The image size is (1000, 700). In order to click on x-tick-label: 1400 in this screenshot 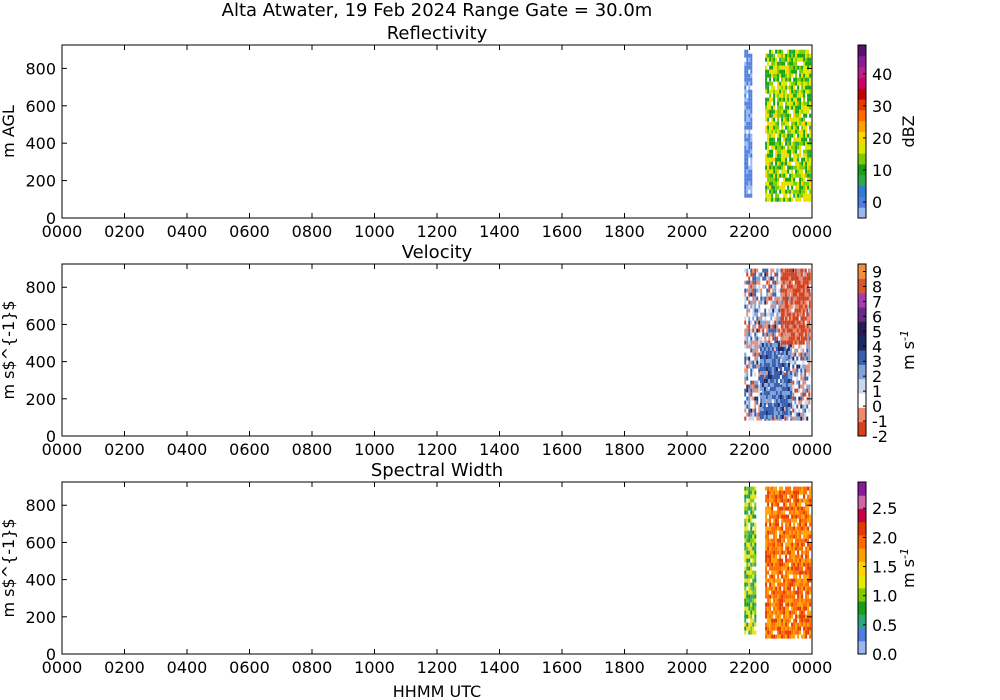, I will do `click(499, 667)`.